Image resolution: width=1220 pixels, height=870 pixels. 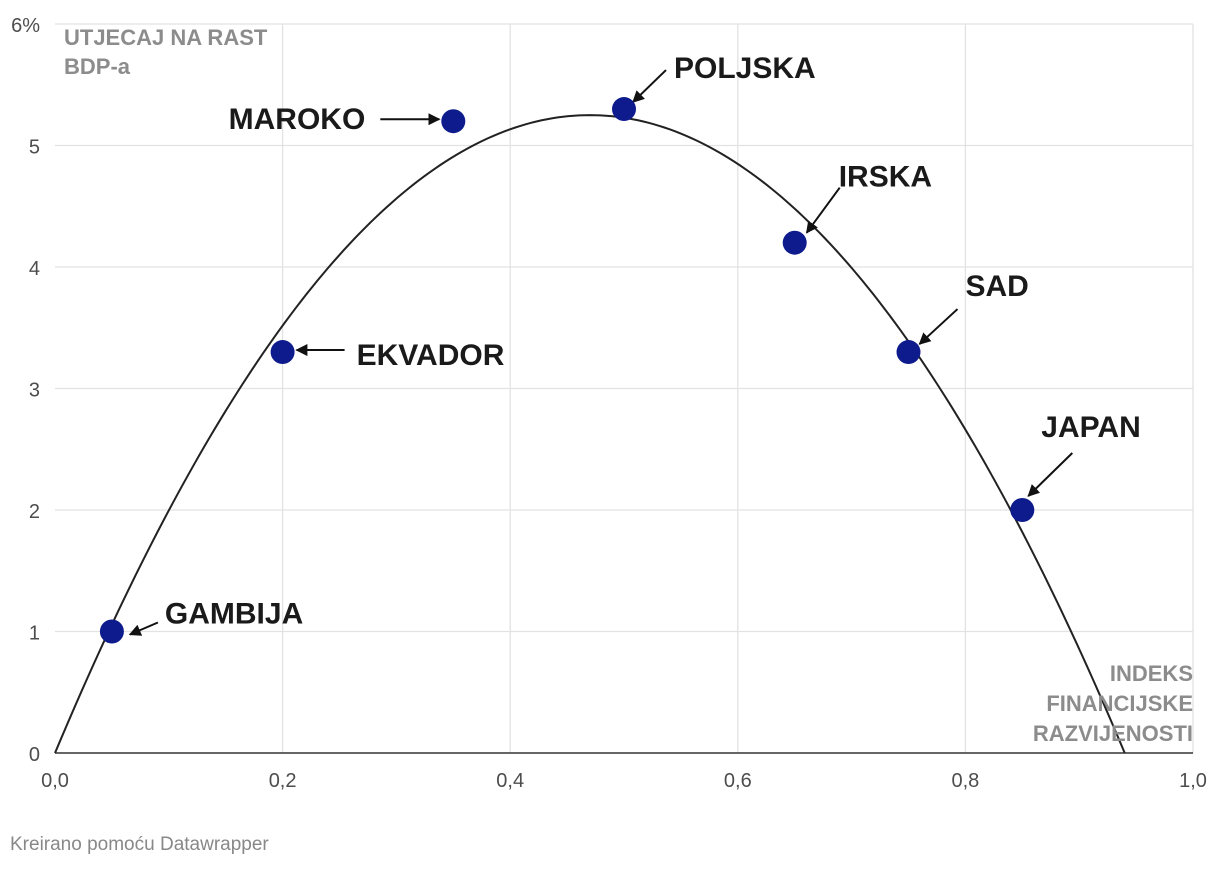 I want to click on label-maroko: MAROKO, so click(x=297, y=119).